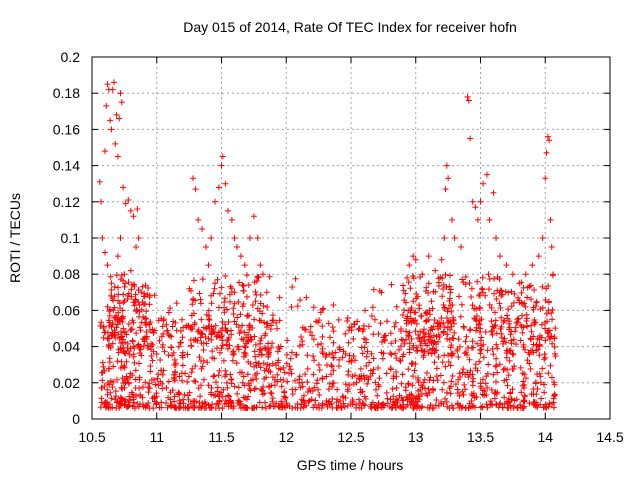  Describe the element at coordinates (66, 166) in the screenshot. I see `y-tick-label: 0.14` at that location.